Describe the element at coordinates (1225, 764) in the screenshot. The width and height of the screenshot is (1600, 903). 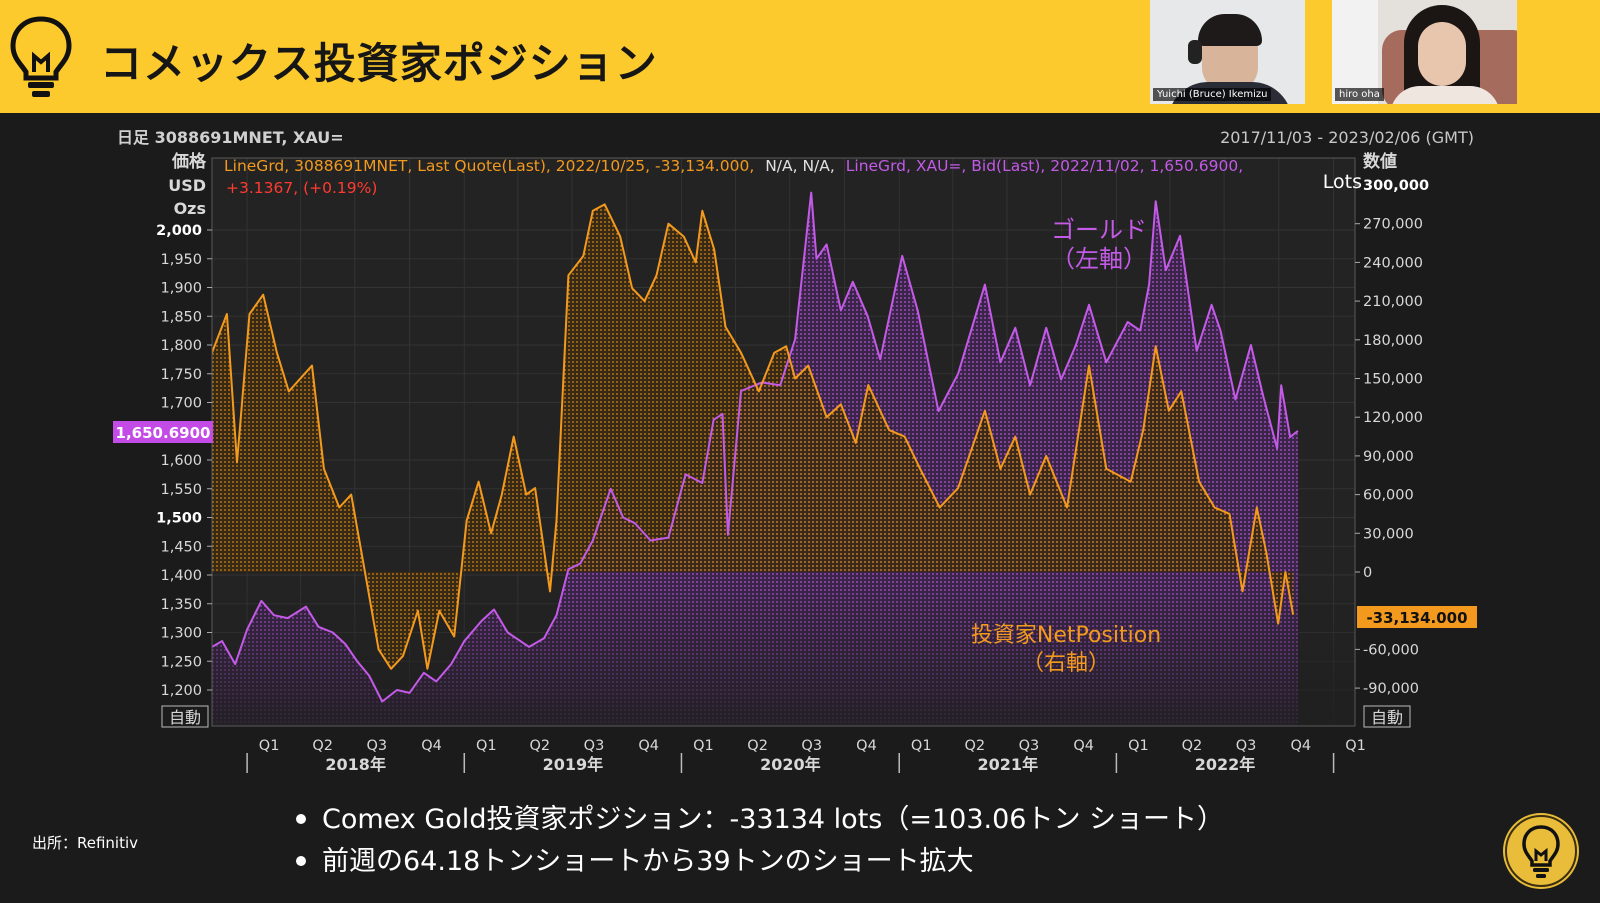
I see `x-year-label: 2022年` at that location.